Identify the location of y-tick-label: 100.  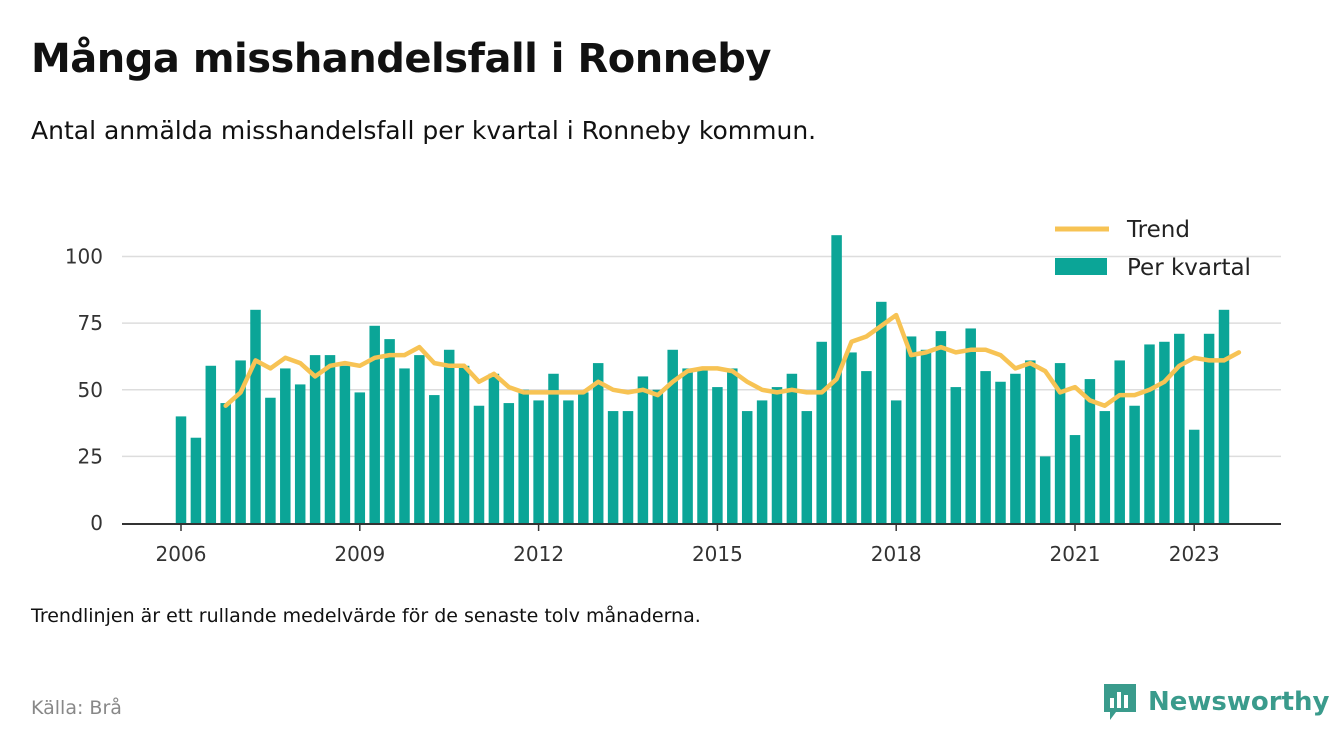
(84, 257).